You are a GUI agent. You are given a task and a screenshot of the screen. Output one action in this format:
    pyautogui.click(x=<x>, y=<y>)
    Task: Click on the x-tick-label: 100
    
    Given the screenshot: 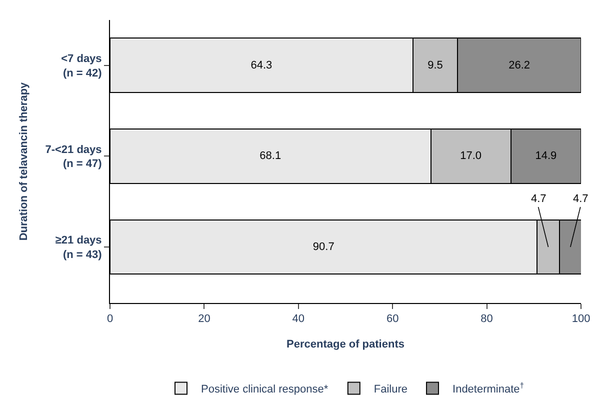 What is the action you would take?
    pyautogui.click(x=581, y=319)
    